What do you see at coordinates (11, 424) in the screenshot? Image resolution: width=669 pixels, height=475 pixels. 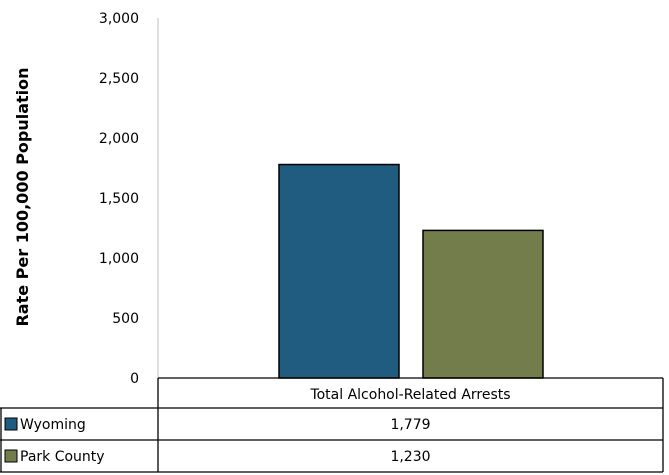 I see `legend-swatch-wyoming` at bounding box center [11, 424].